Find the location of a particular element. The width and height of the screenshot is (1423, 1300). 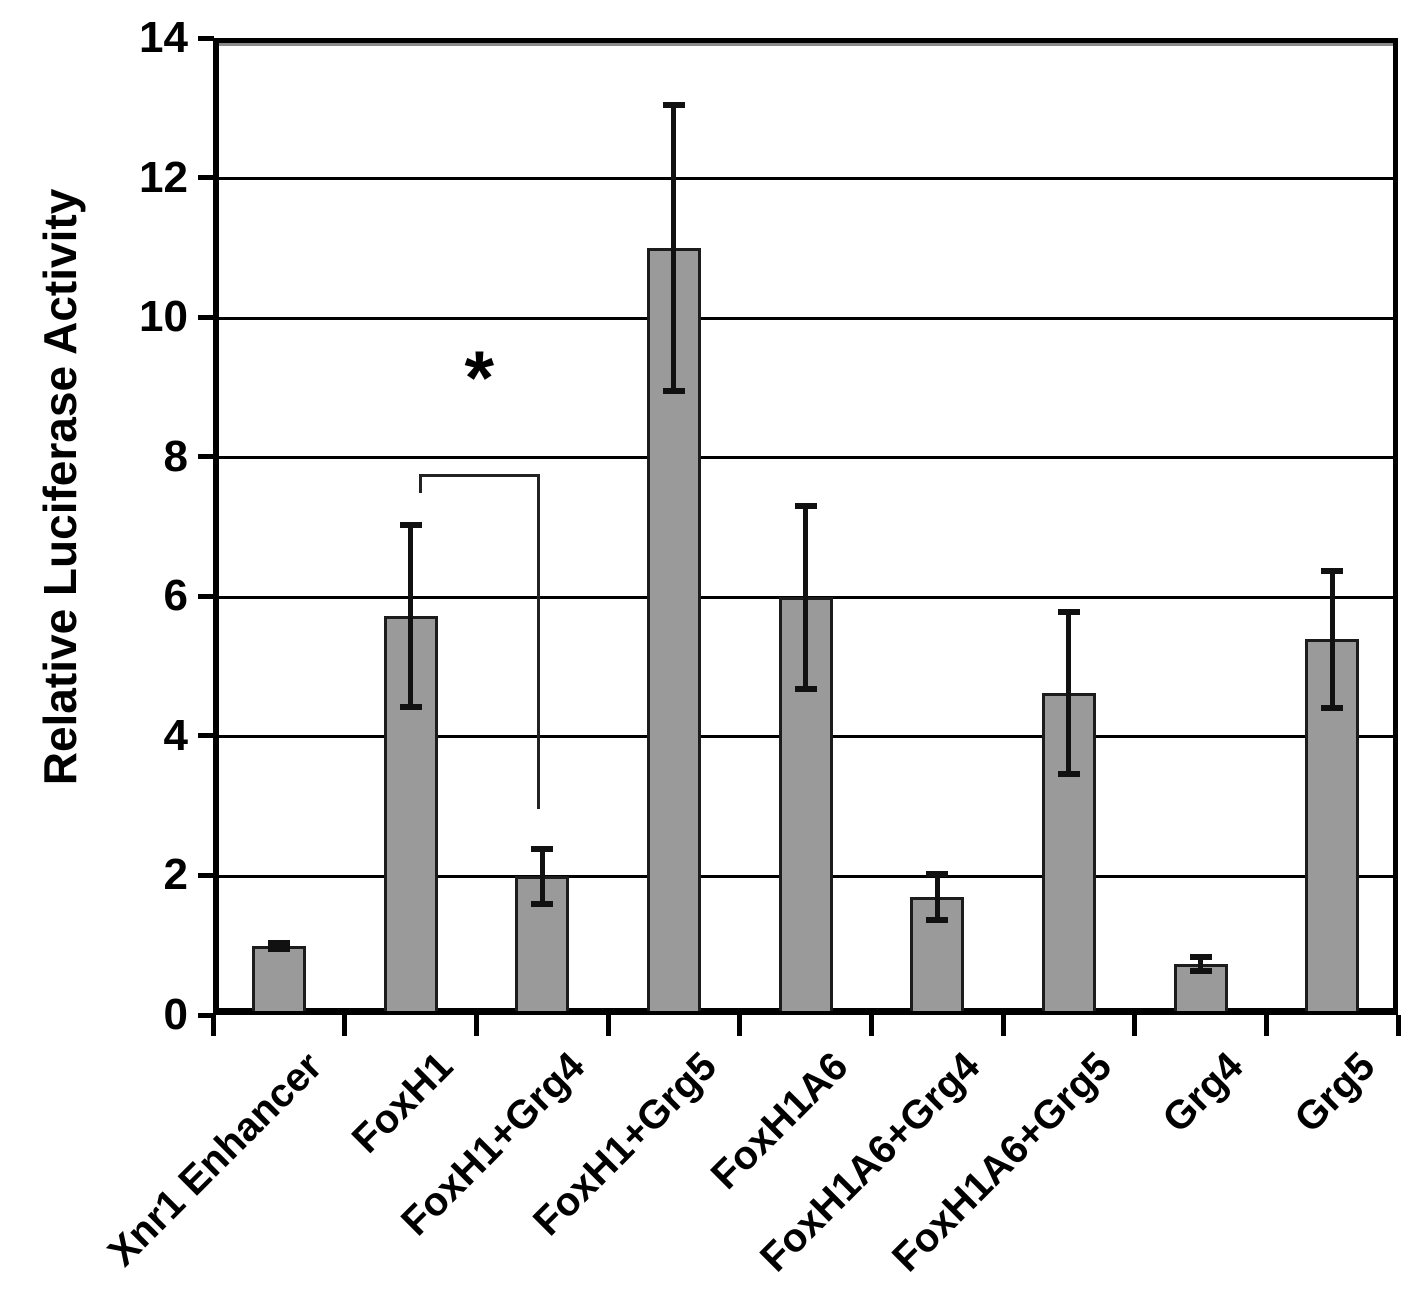

x-label-grg4: Grg4 is located at coordinates (1203, 1093).